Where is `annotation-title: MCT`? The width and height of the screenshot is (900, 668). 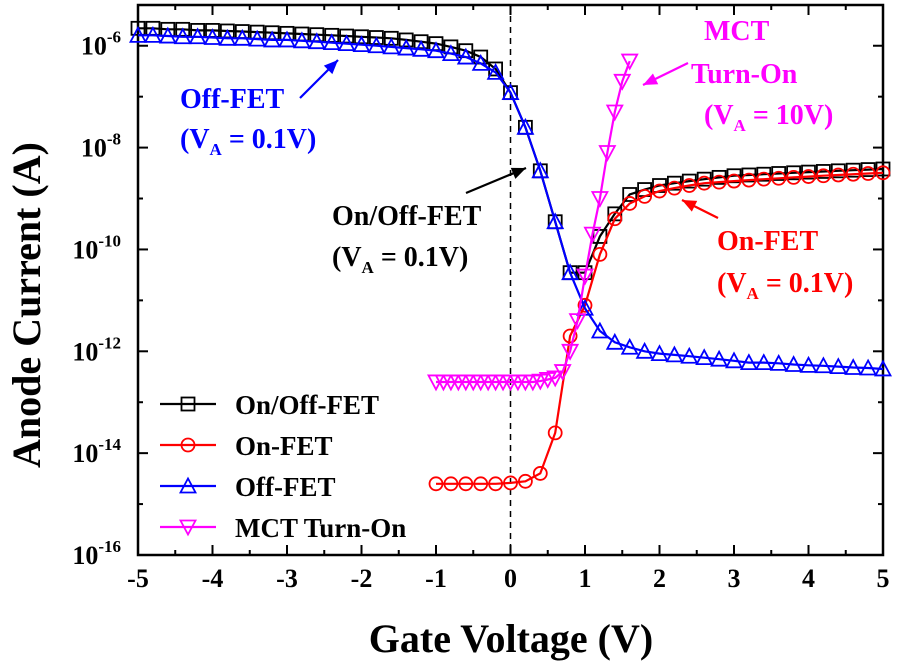 annotation-title: MCT is located at coordinates (737, 31).